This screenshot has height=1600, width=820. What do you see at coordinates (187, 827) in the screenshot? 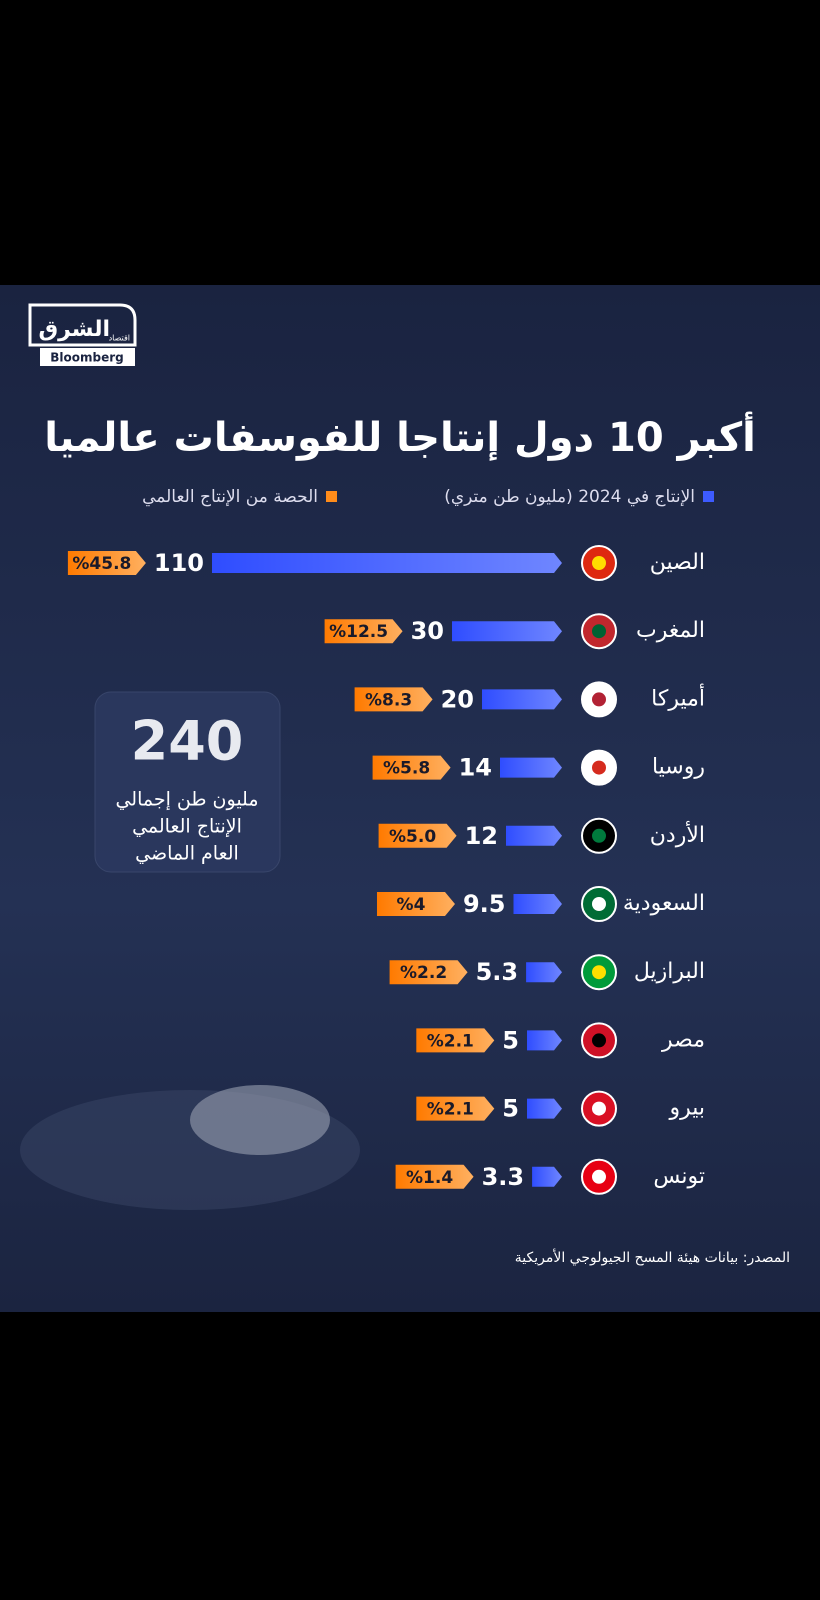
I see `callout-line: الإنتاج العالمي` at bounding box center [187, 827].